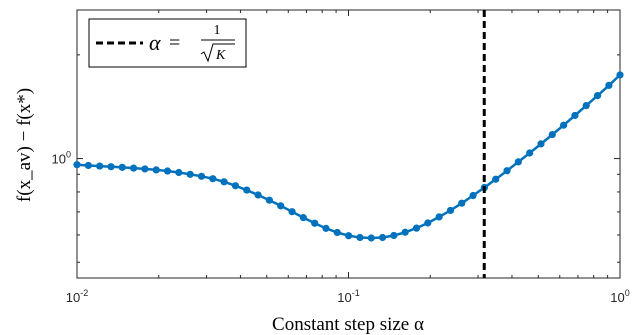  What do you see at coordinates (174, 43) in the screenshot?
I see `legend-equals: =` at bounding box center [174, 43].